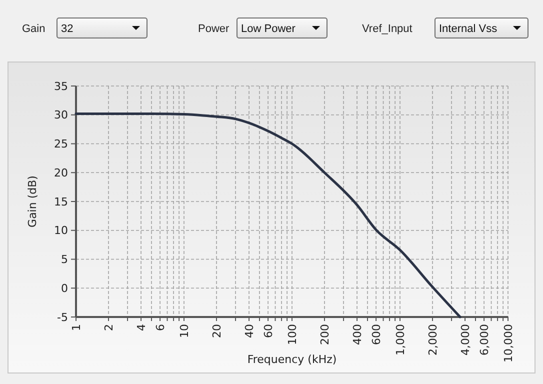  I want to click on x-tick-label: 10,000, so click(508, 343).